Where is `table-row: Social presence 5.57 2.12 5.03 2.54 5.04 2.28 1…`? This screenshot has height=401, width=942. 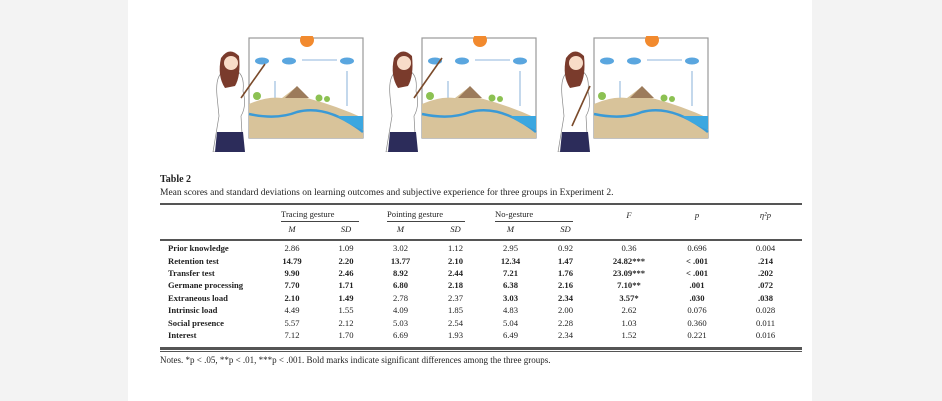 table-row: Social presence 5.57 2.12 5.03 2.54 5.04 2.28 1… is located at coordinates (481, 322).